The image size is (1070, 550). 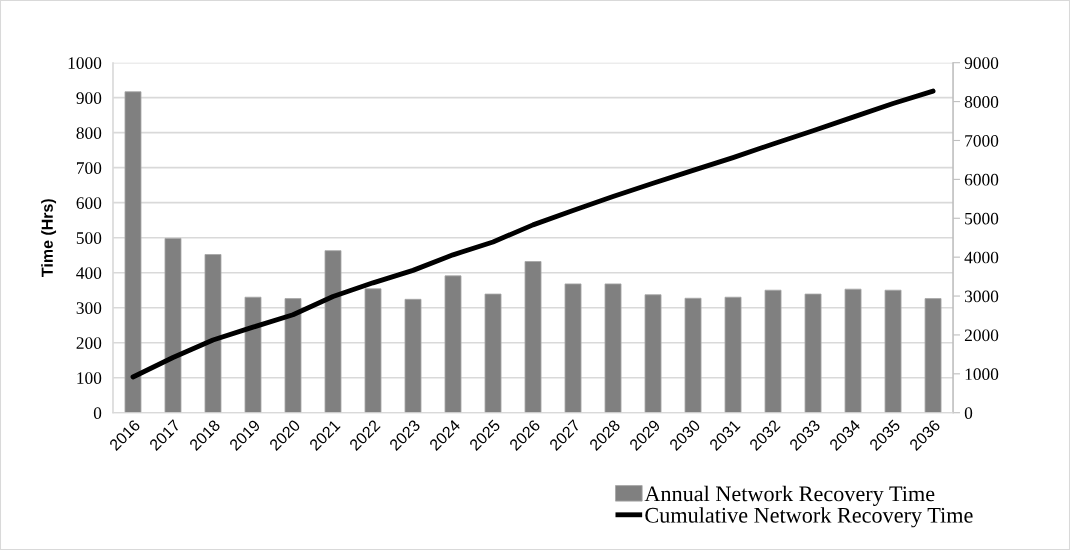 I want to click on y-tick-label: 500, so click(x=89, y=238).